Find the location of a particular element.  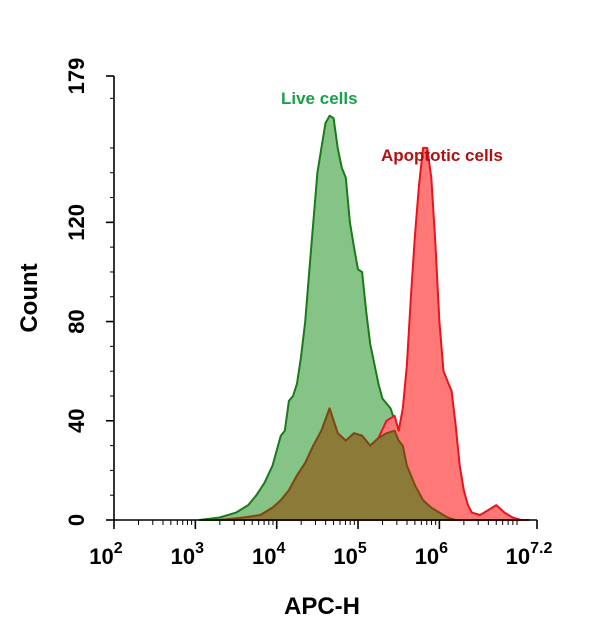

y-tick-label: 40 is located at coordinates (76, 421).